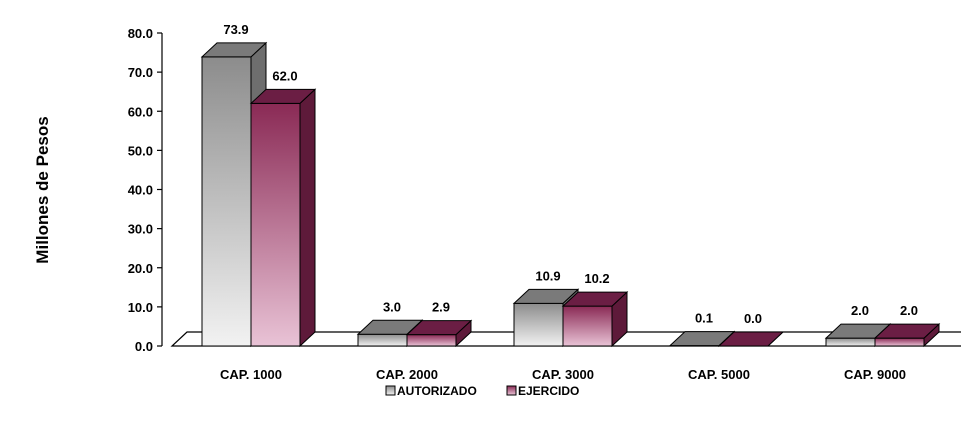  What do you see at coordinates (140, 33) in the screenshot?
I see `y-tick-label: 80.0` at bounding box center [140, 33].